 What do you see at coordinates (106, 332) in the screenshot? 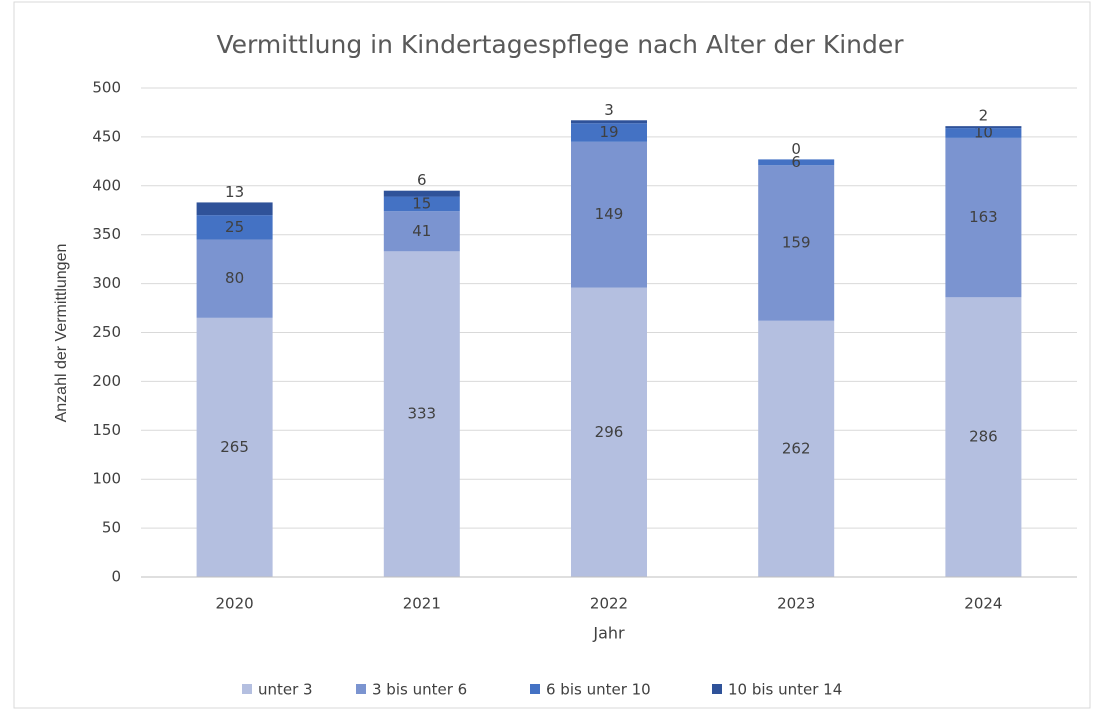
I see `y-tick-label: 250` at bounding box center [106, 332].